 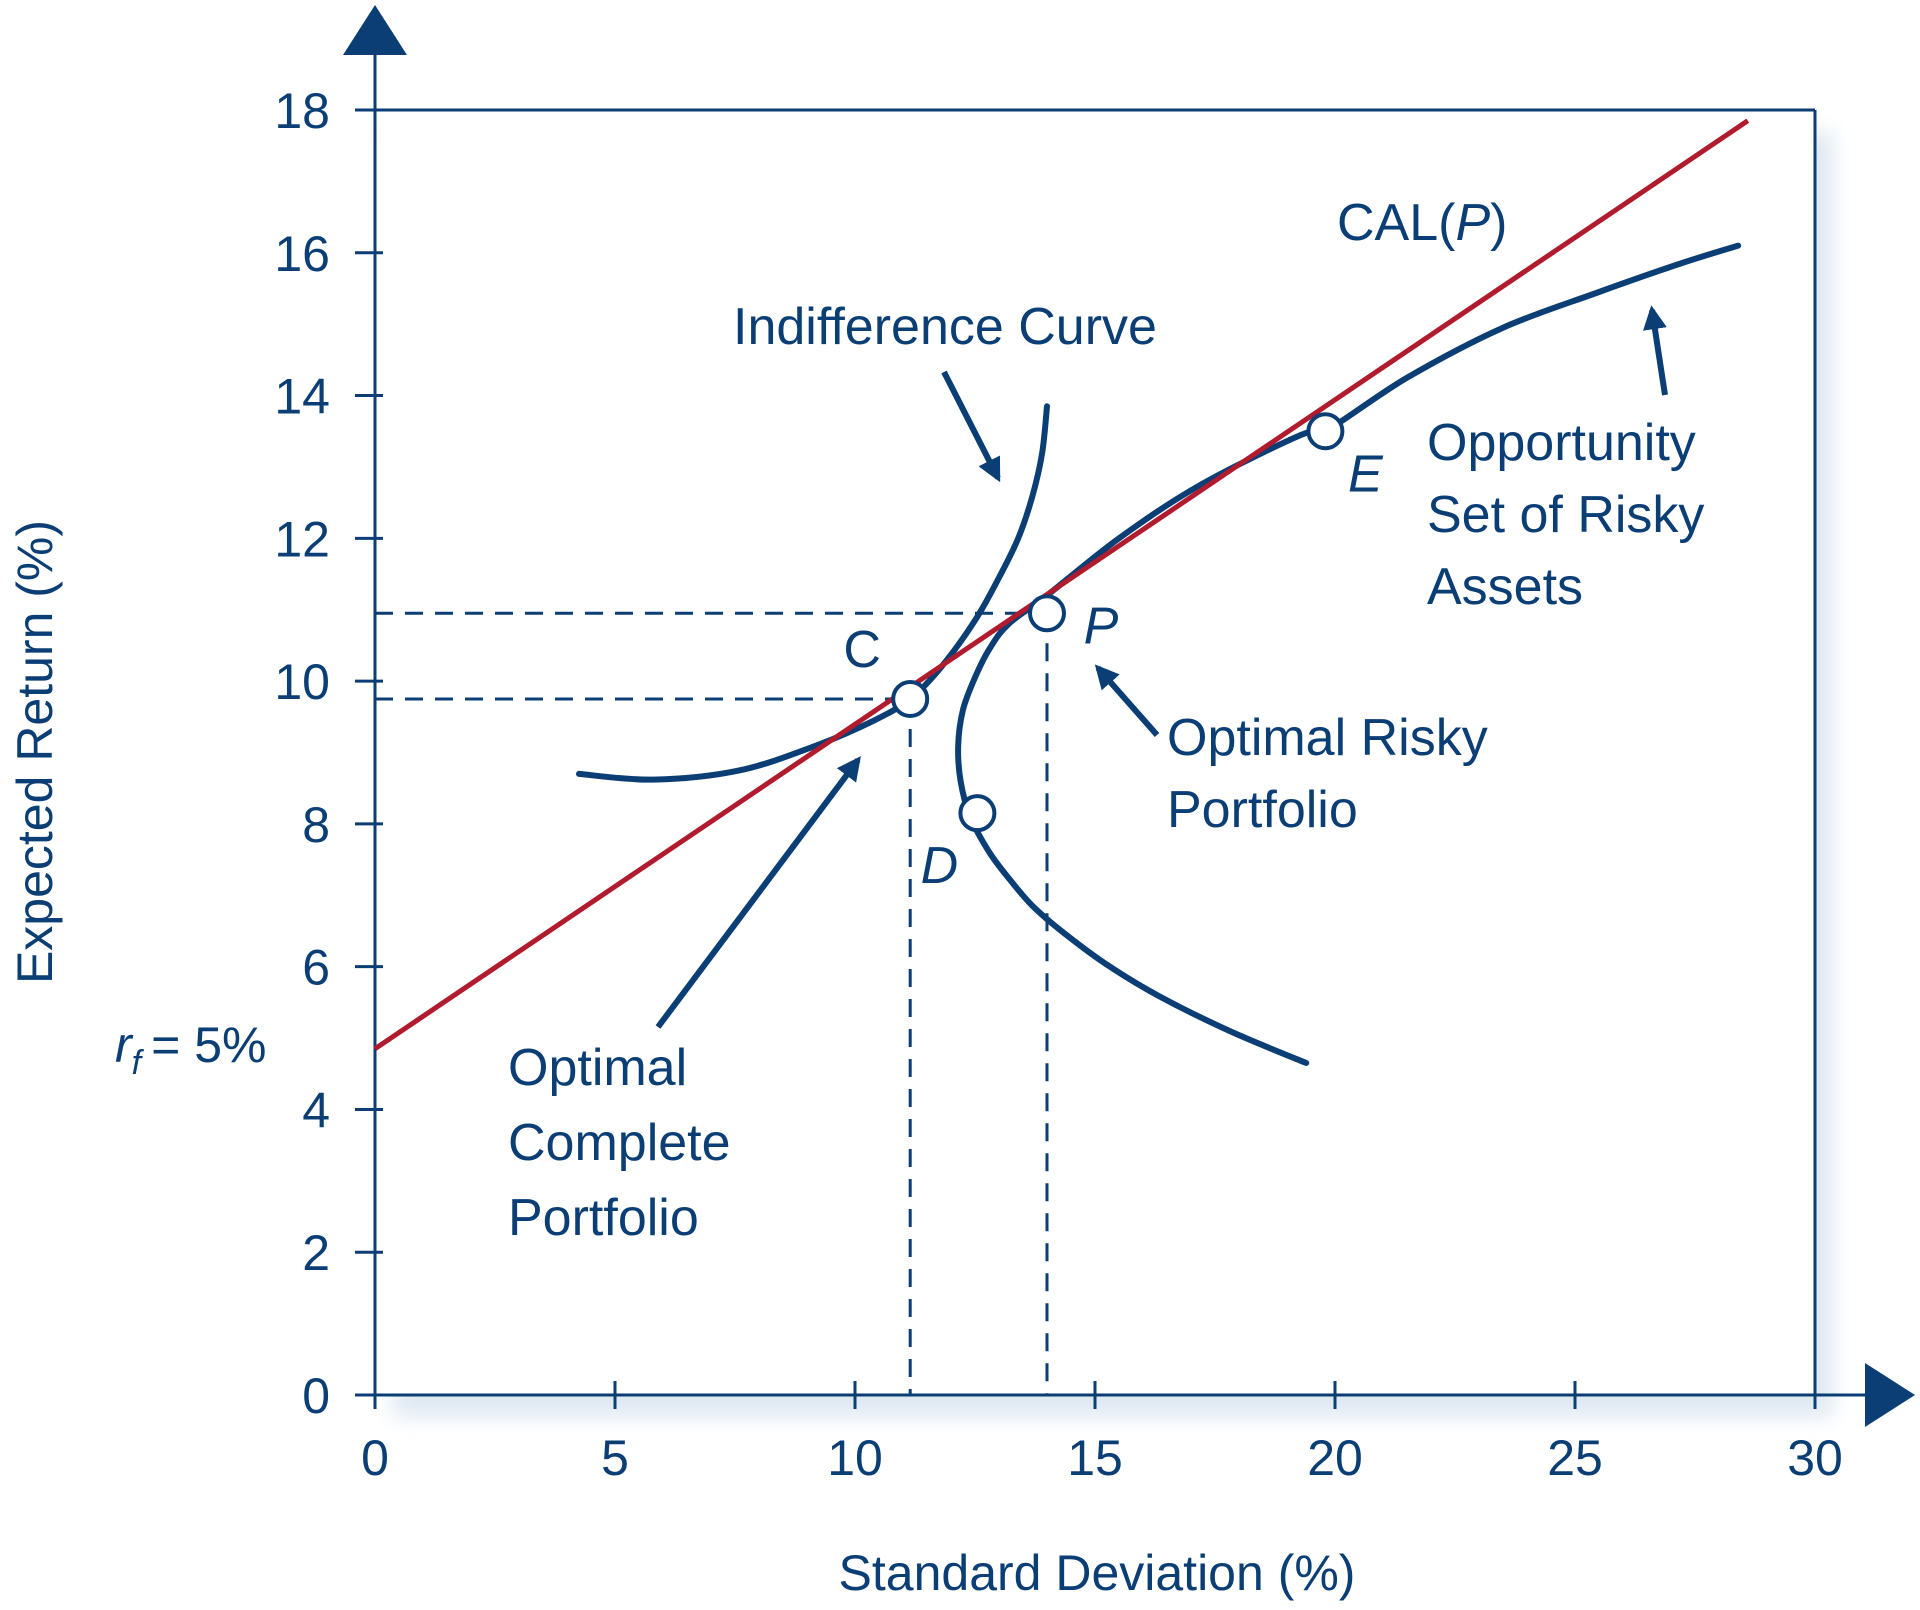 I want to click on rf-label: rf = 5%, so click(x=190, y=1049).